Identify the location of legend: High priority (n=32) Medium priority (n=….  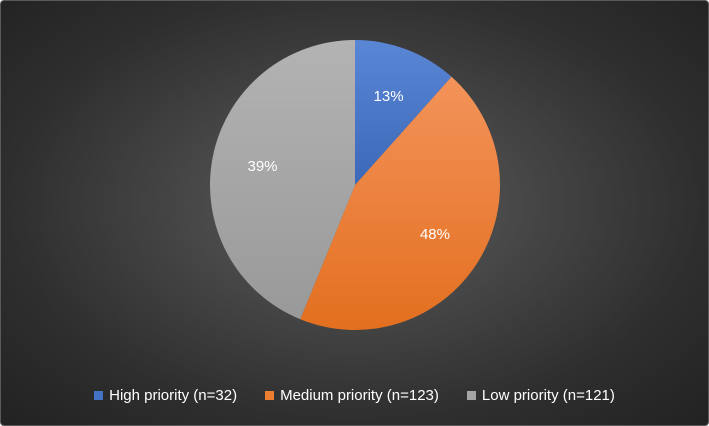
(354, 395).